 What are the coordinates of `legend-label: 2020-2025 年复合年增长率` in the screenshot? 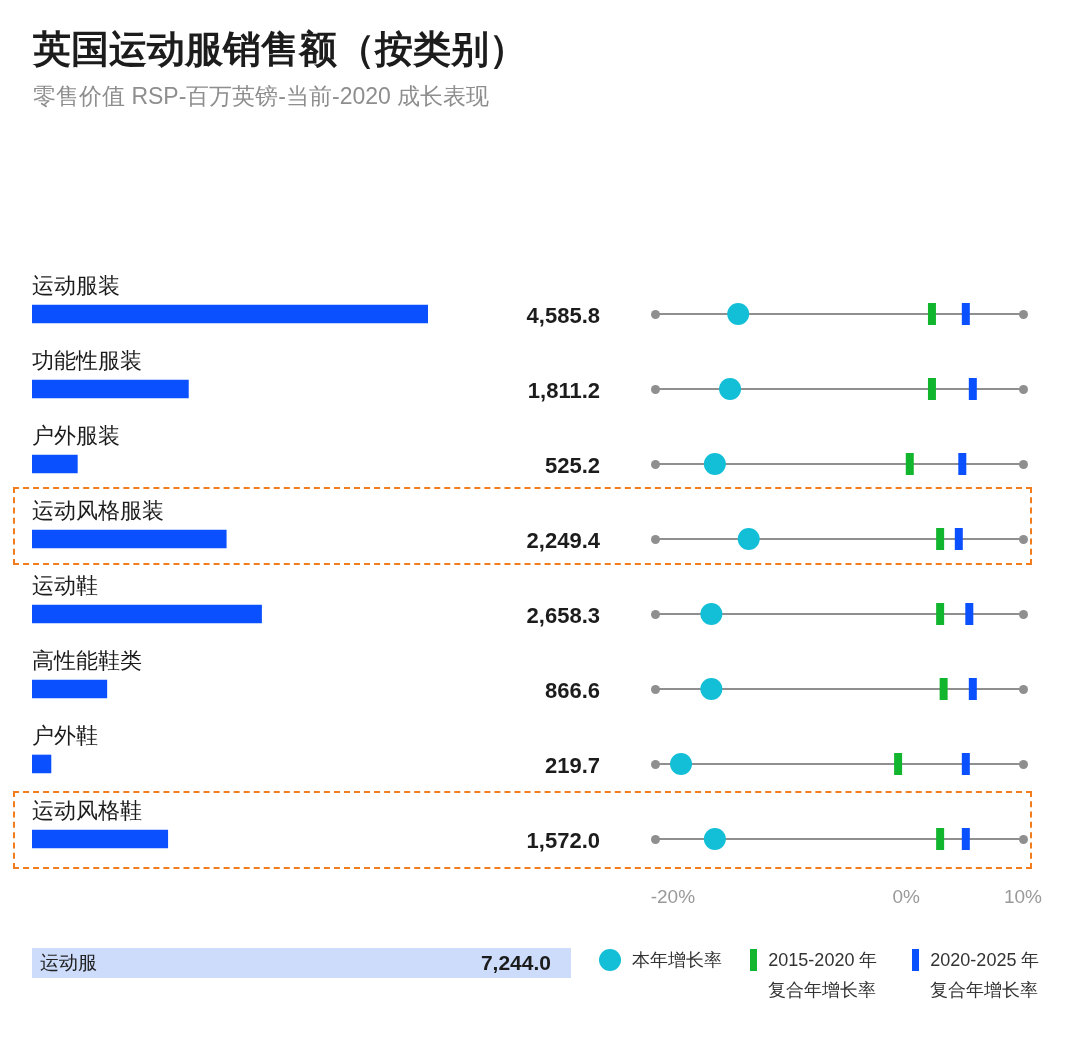 It's located at (985, 975).